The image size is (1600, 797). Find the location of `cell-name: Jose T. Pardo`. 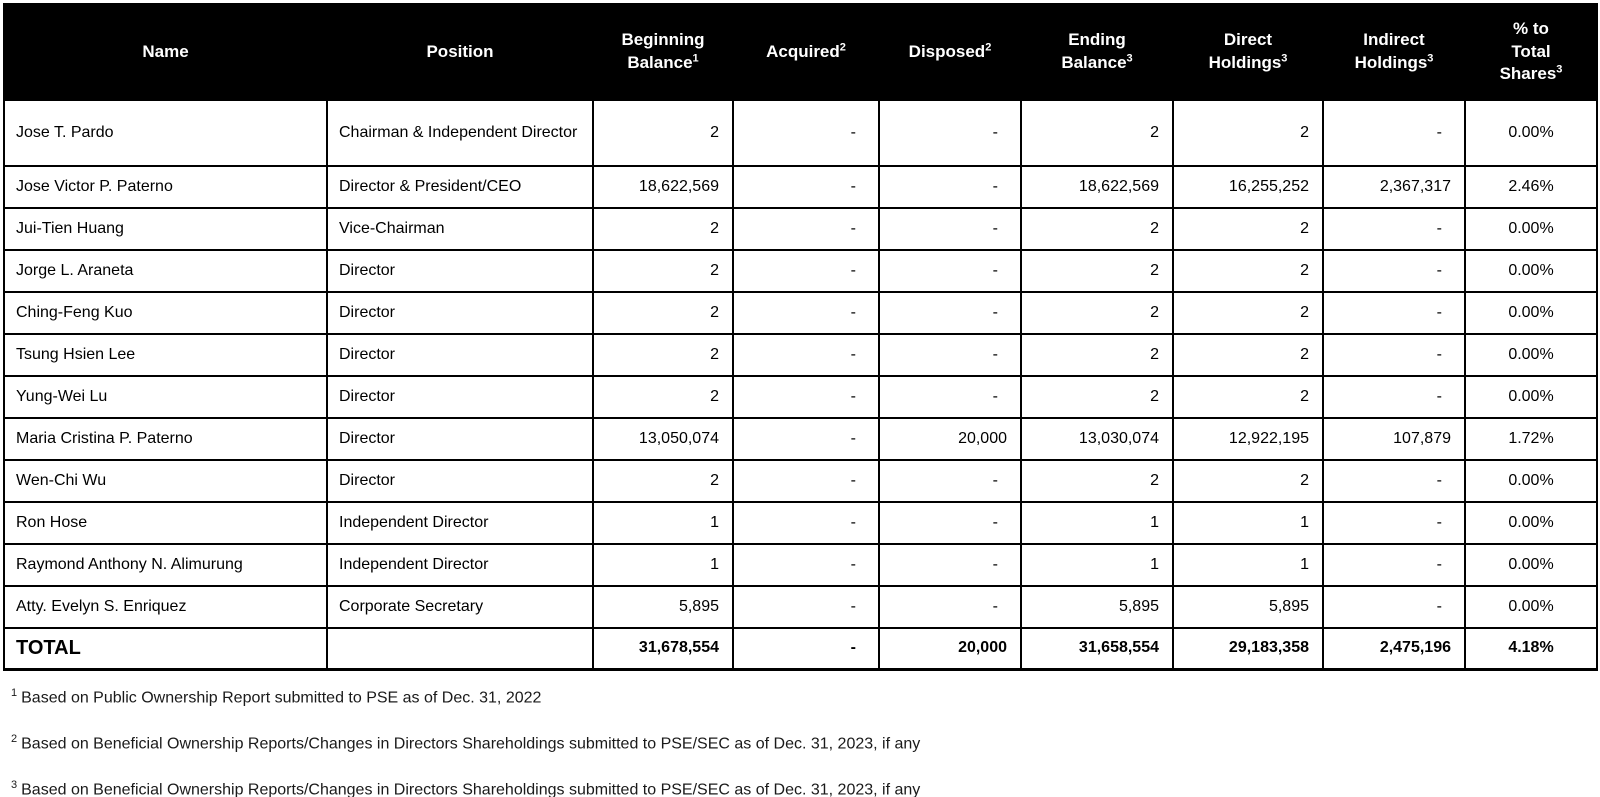

cell-name: Jose T. Pardo is located at coordinates (165, 133).